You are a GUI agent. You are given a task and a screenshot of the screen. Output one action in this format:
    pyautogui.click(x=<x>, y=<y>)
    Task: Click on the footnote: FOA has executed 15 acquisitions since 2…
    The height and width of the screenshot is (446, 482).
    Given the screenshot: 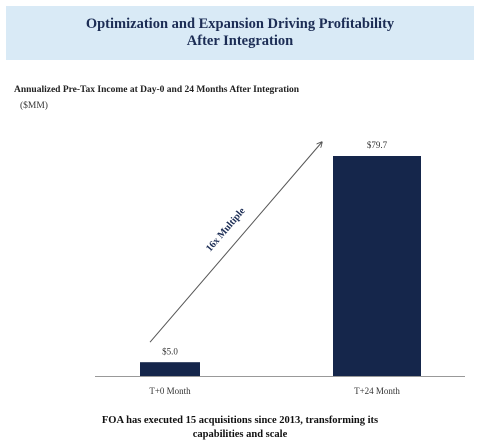 What is the action you would take?
    pyautogui.click(x=240, y=427)
    